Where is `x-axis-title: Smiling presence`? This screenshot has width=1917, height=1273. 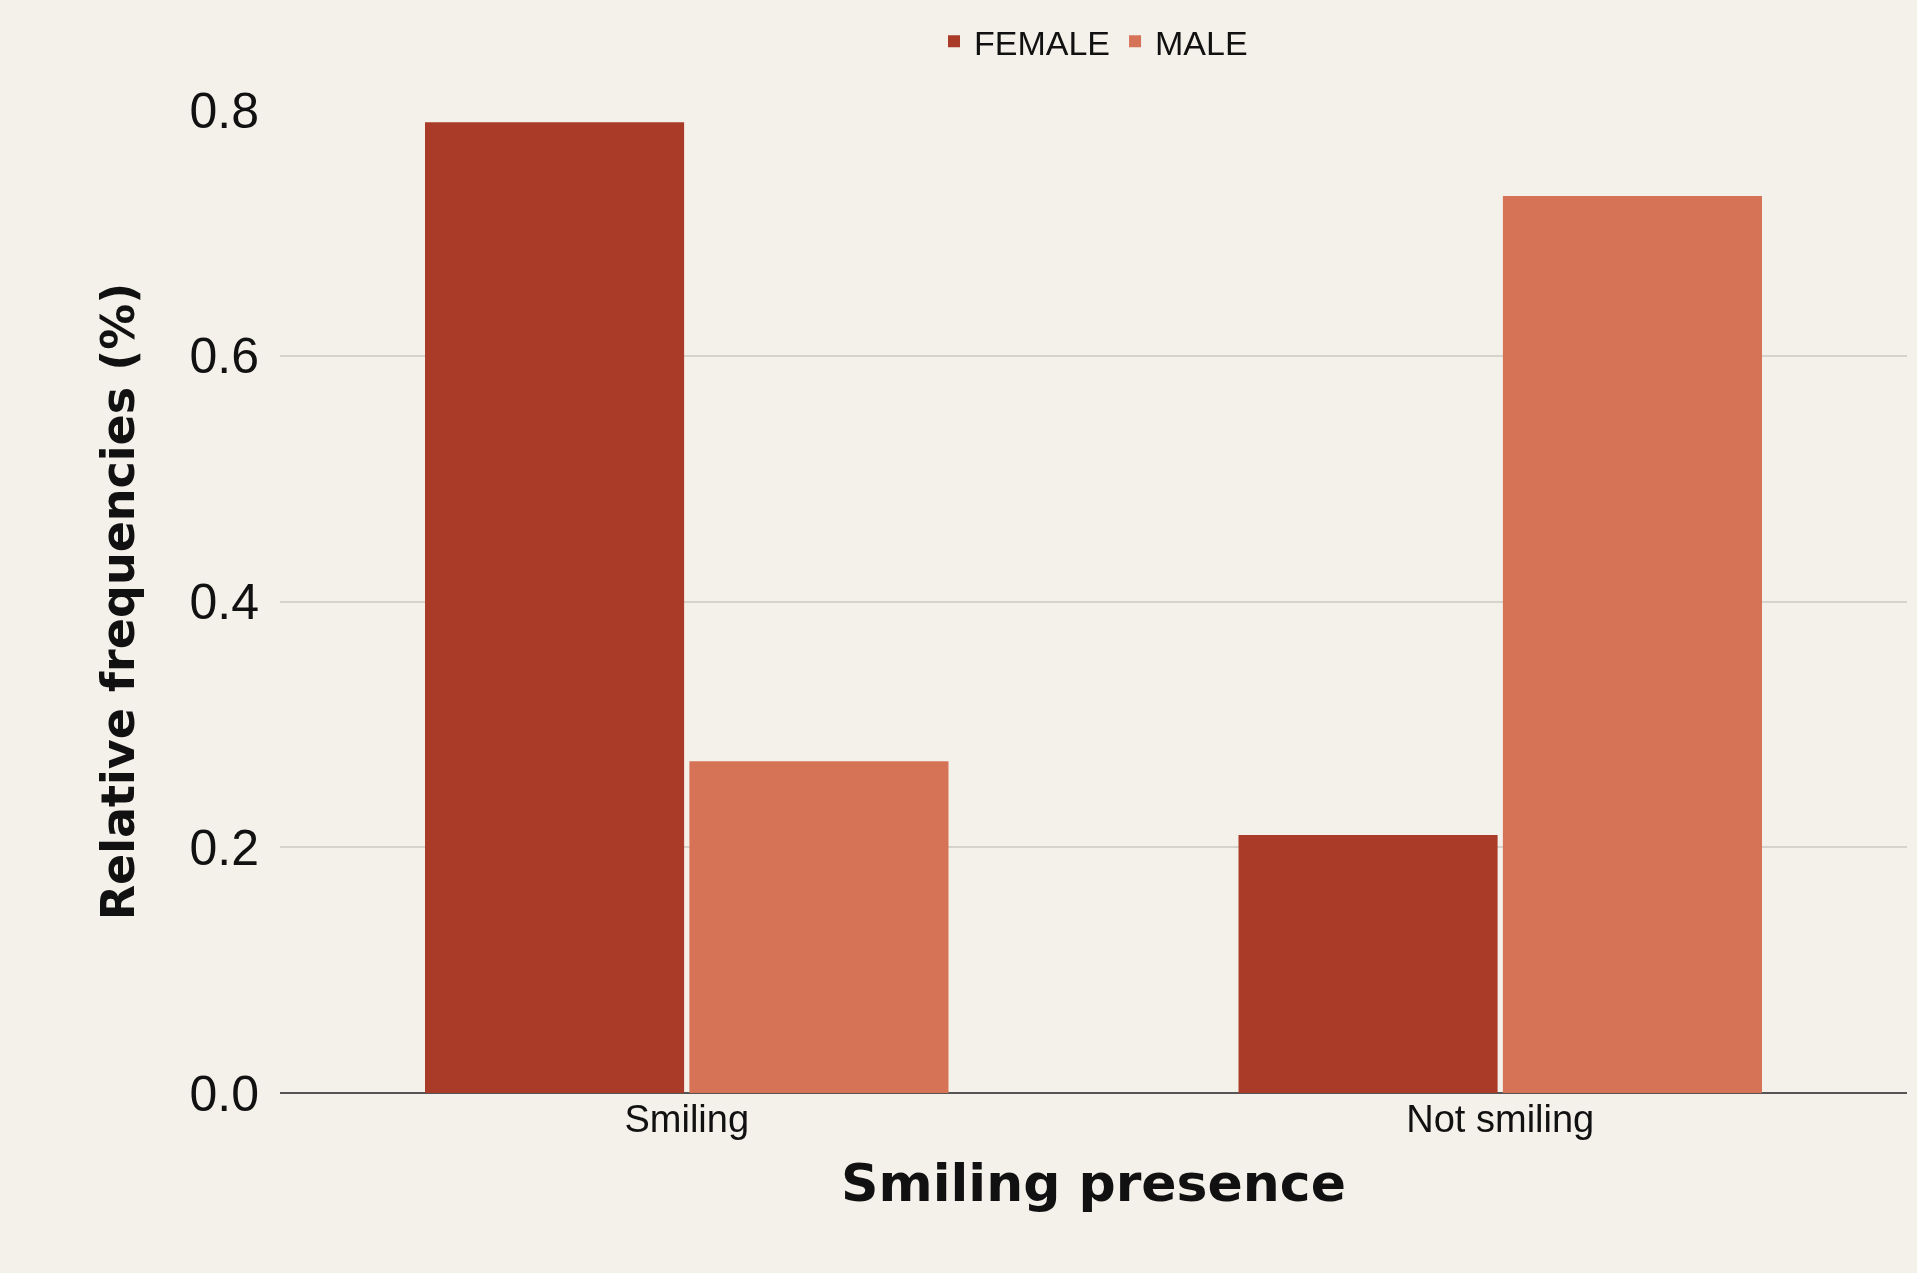 x-axis-title: Smiling presence is located at coordinates (1093, 1182).